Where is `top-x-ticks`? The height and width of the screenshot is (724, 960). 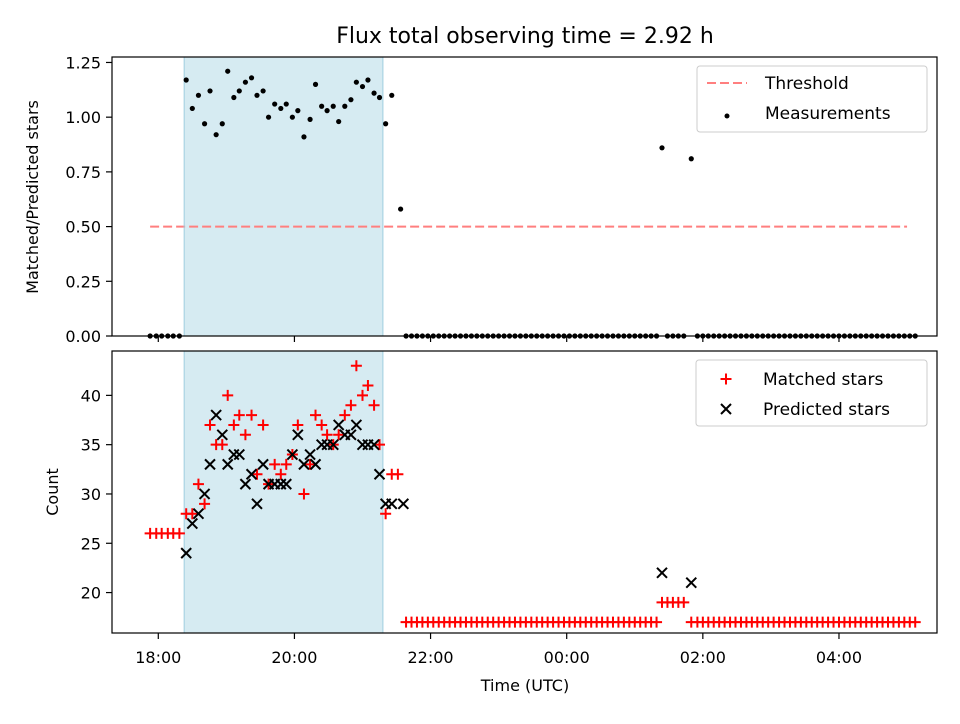
top-x-ticks is located at coordinates (498, 339).